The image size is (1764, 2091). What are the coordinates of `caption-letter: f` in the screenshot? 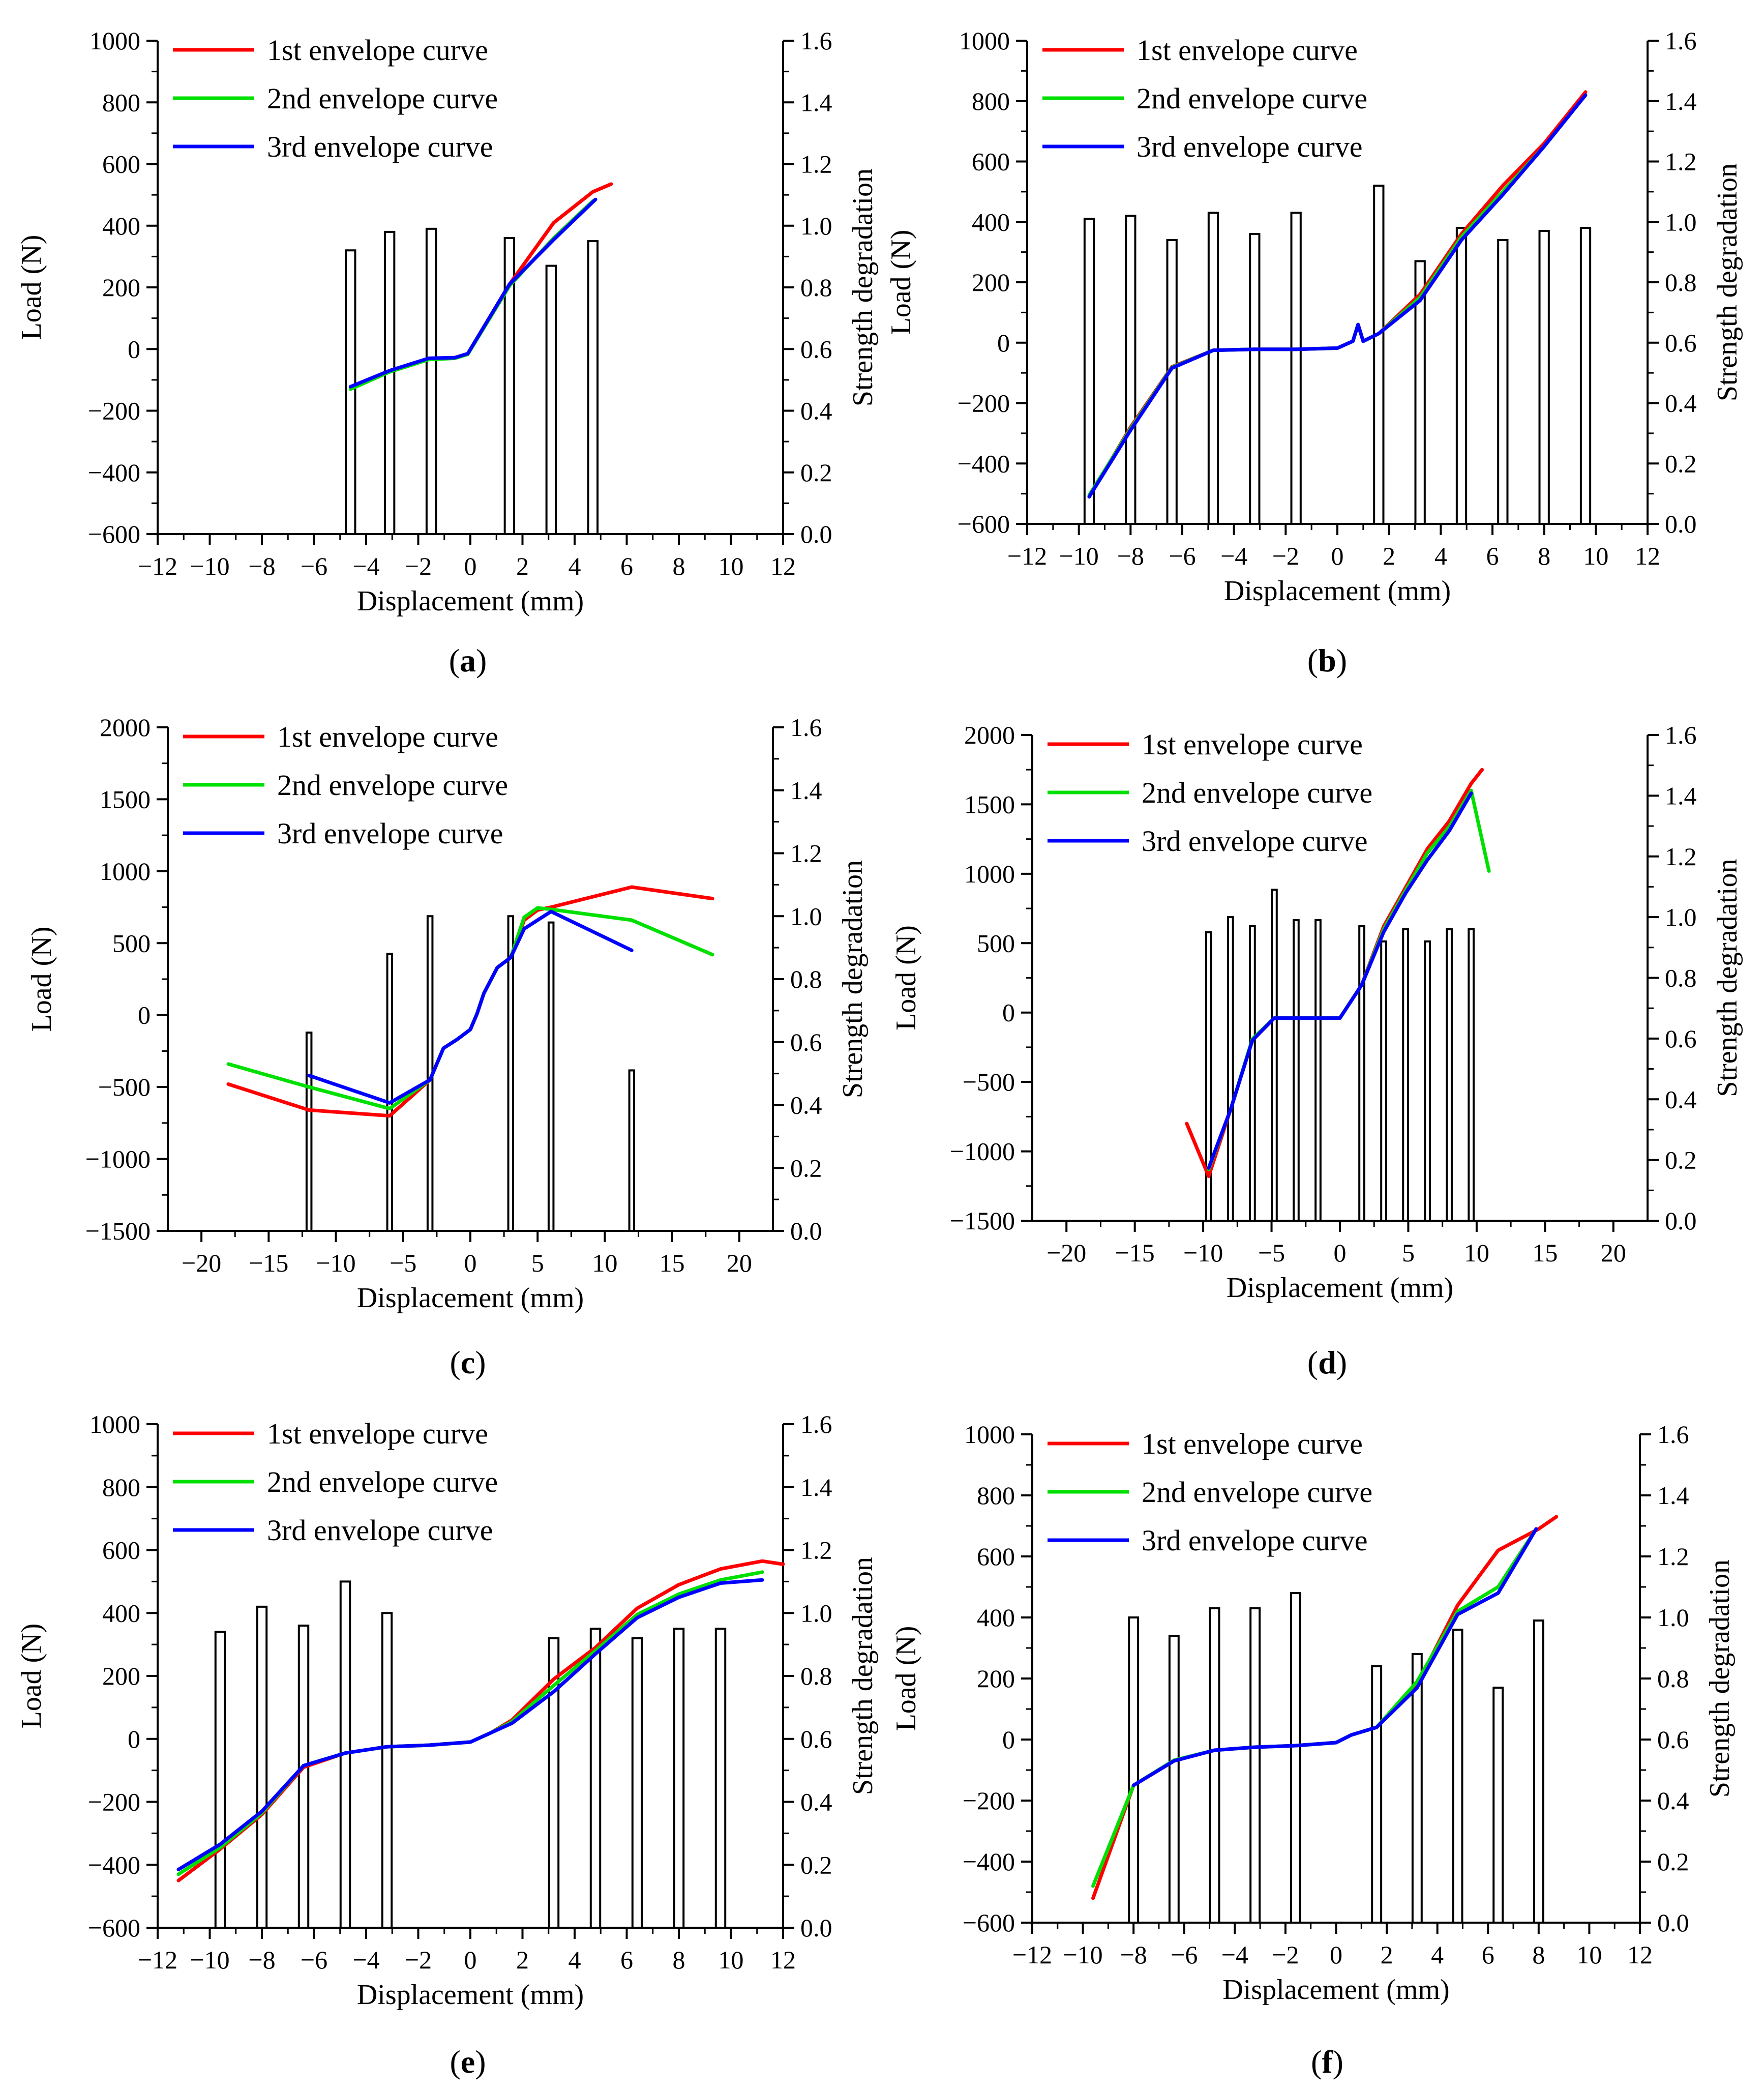 It's located at (1328, 2062).